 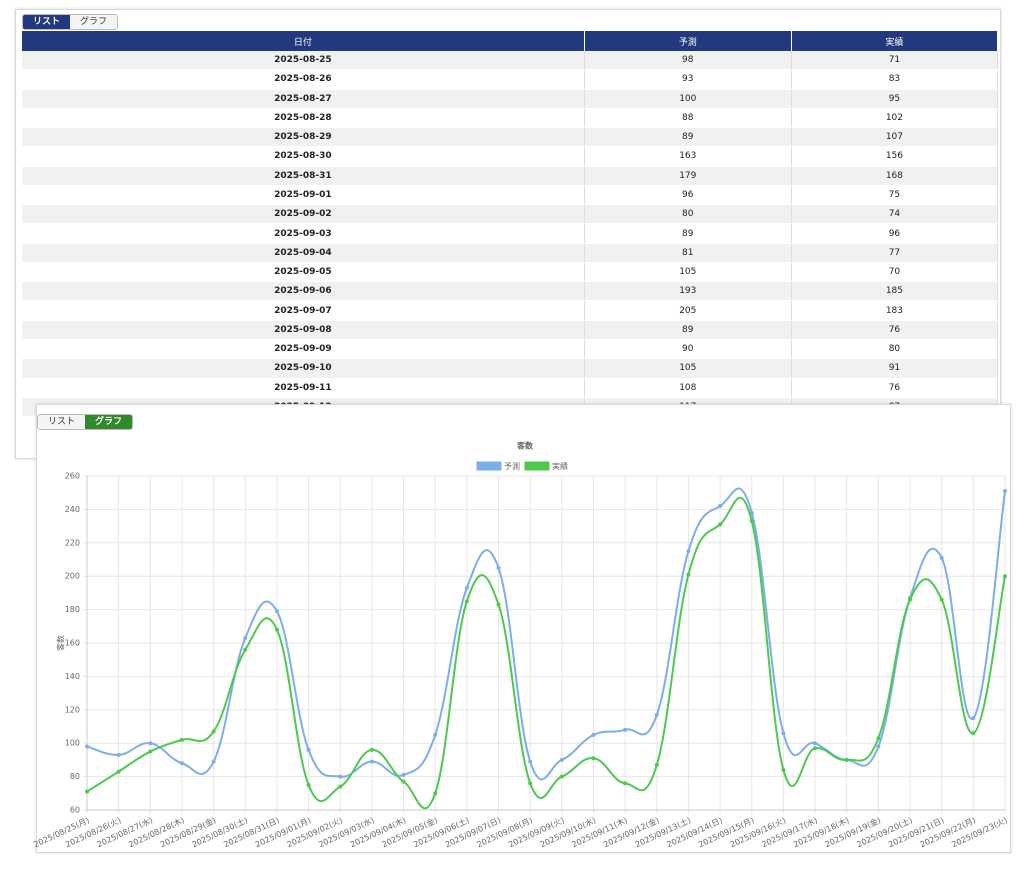 What do you see at coordinates (510, 253) in the screenshot?
I see `table-row: 2025-09-04 81 77` at bounding box center [510, 253].